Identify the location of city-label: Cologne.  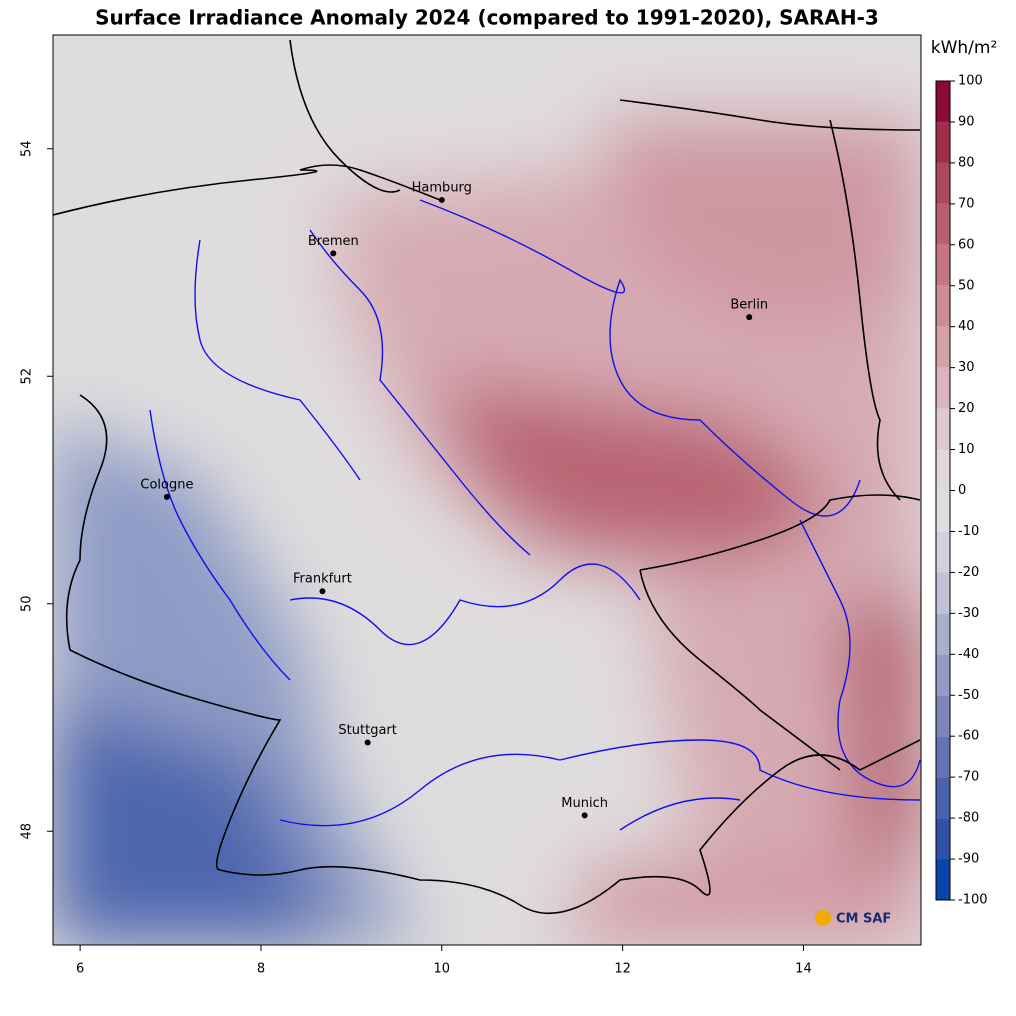
(166, 484).